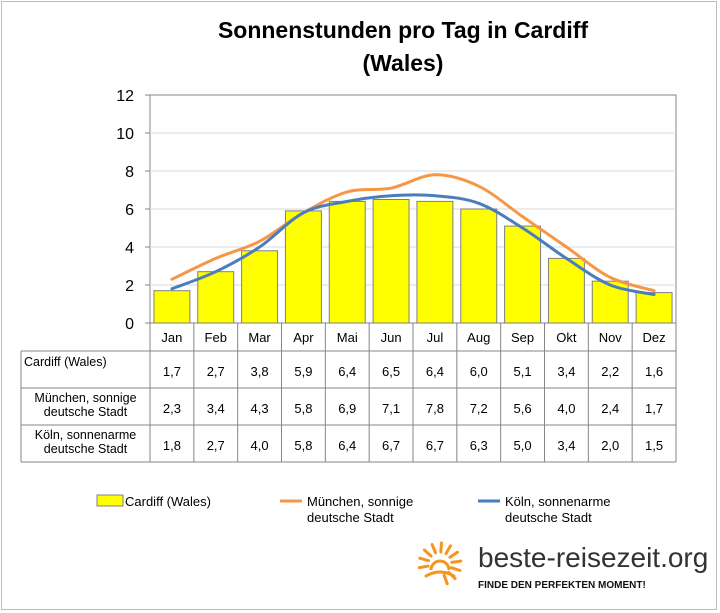 This screenshot has width=720, height=613. I want to click on category-label-nov: Nov, so click(611, 337).